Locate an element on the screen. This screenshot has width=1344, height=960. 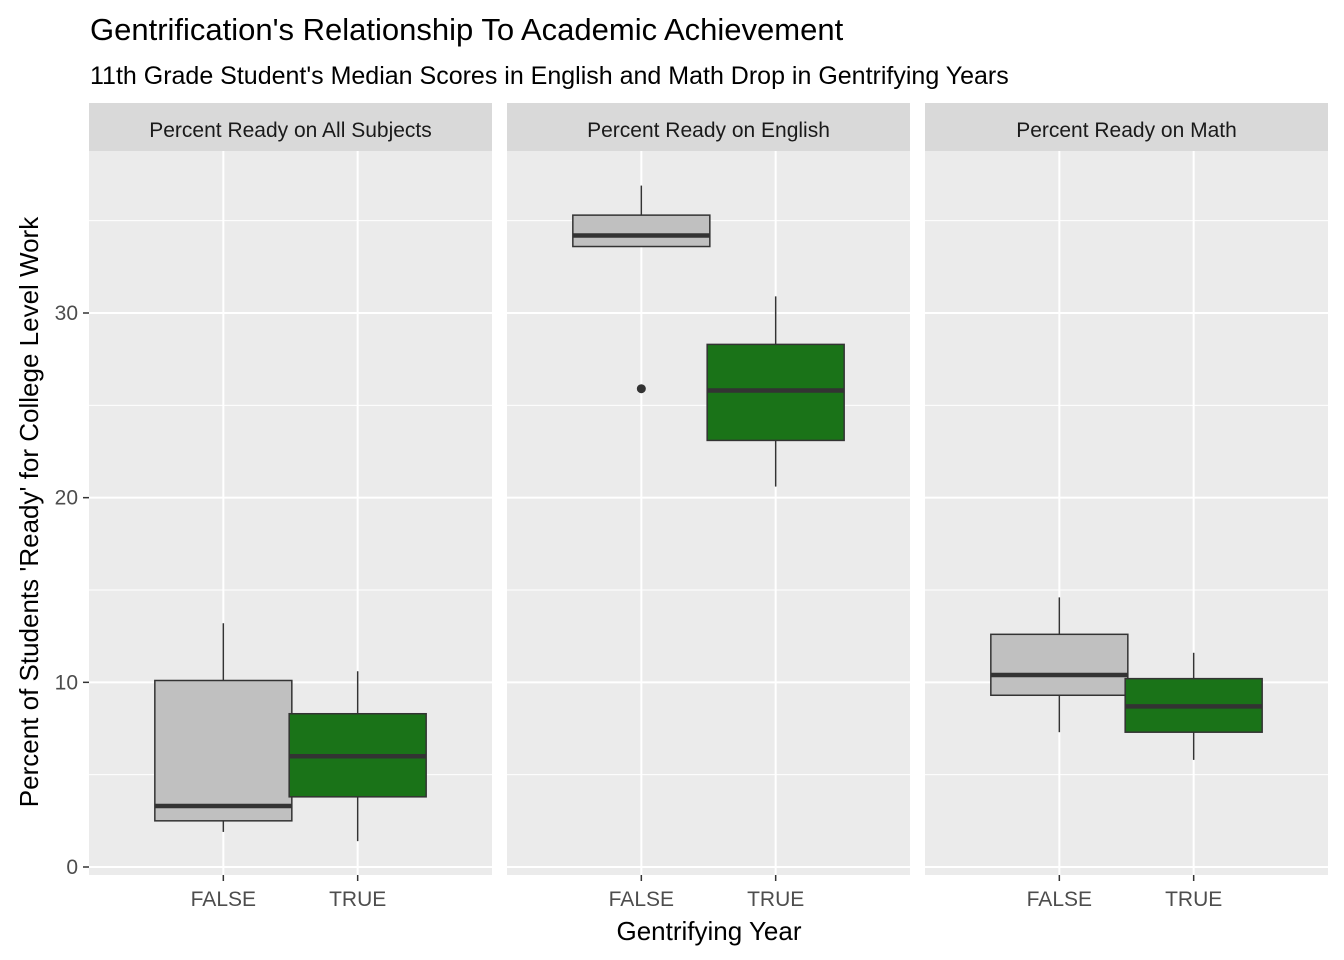
y-tick-label: 0 is located at coordinates (72, 867).